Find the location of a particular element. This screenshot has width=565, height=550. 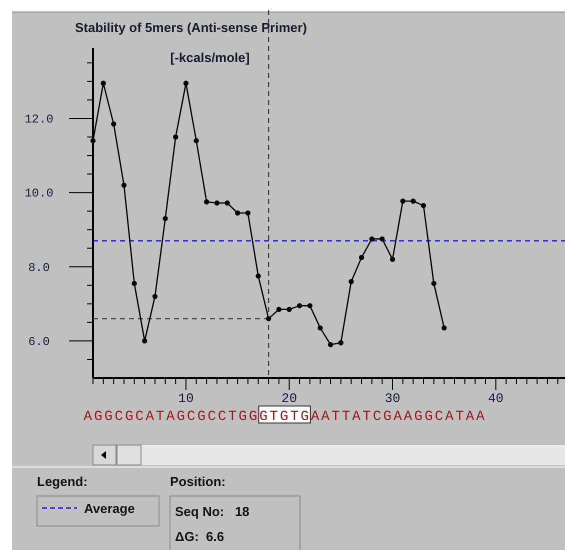

legend-title: Legend: is located at coordinates (62, 481).